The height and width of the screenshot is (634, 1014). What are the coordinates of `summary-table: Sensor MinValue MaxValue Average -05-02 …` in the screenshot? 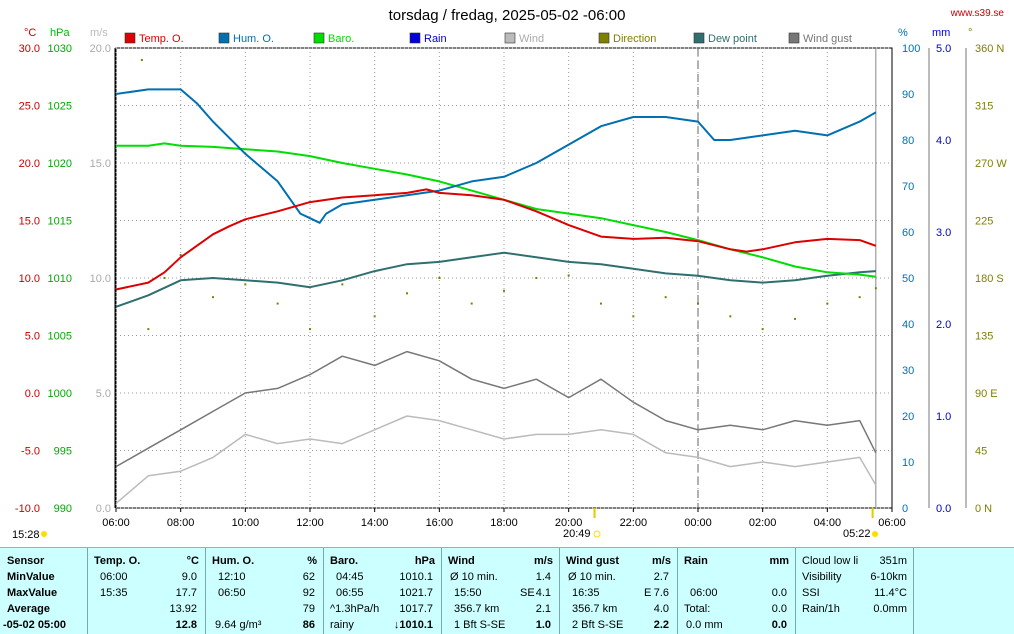 It's located at (507, 590).